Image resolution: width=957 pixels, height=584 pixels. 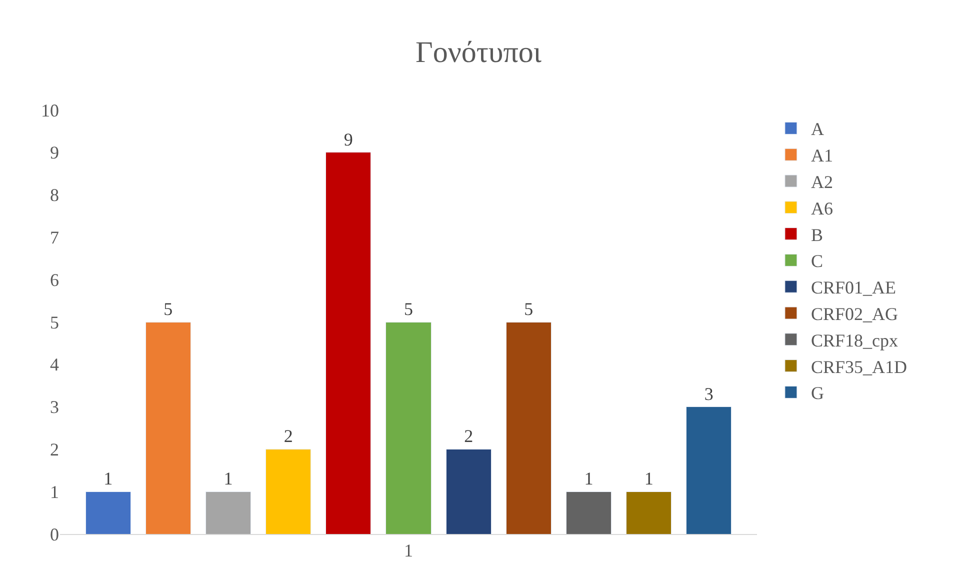 I want to click on y-tick-label: 10, so click(x=50, y=110).